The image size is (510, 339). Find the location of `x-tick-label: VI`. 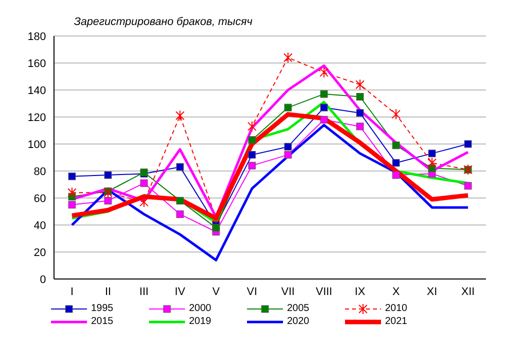

x-tick-label: VI is located at coordinates (252, 292).